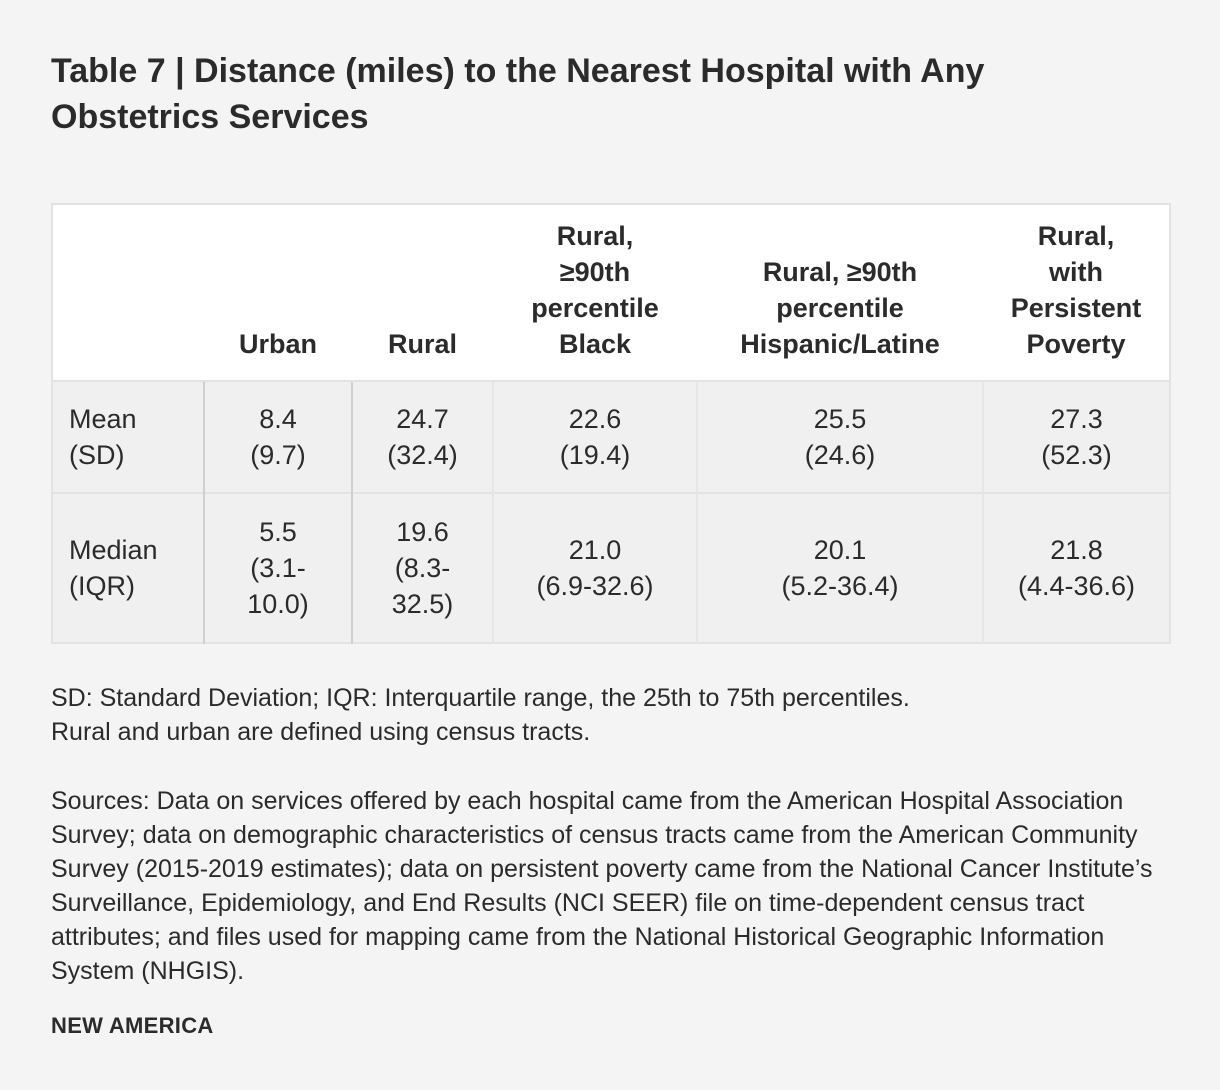 This screenshot has height=1090, width=1220. I want to click on cell-median-rural-poverty: 21.8 (4.4-36.6), so click(1076, 567).